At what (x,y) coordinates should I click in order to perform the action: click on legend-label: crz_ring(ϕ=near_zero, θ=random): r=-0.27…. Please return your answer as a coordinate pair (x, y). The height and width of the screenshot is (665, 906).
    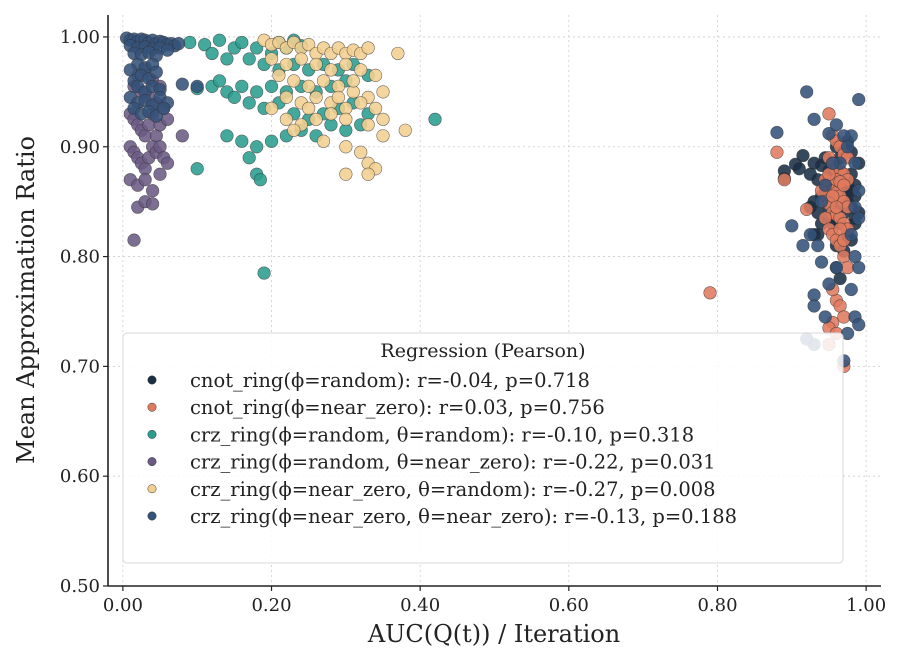
    Looking at the image, I should click on (453, 489).